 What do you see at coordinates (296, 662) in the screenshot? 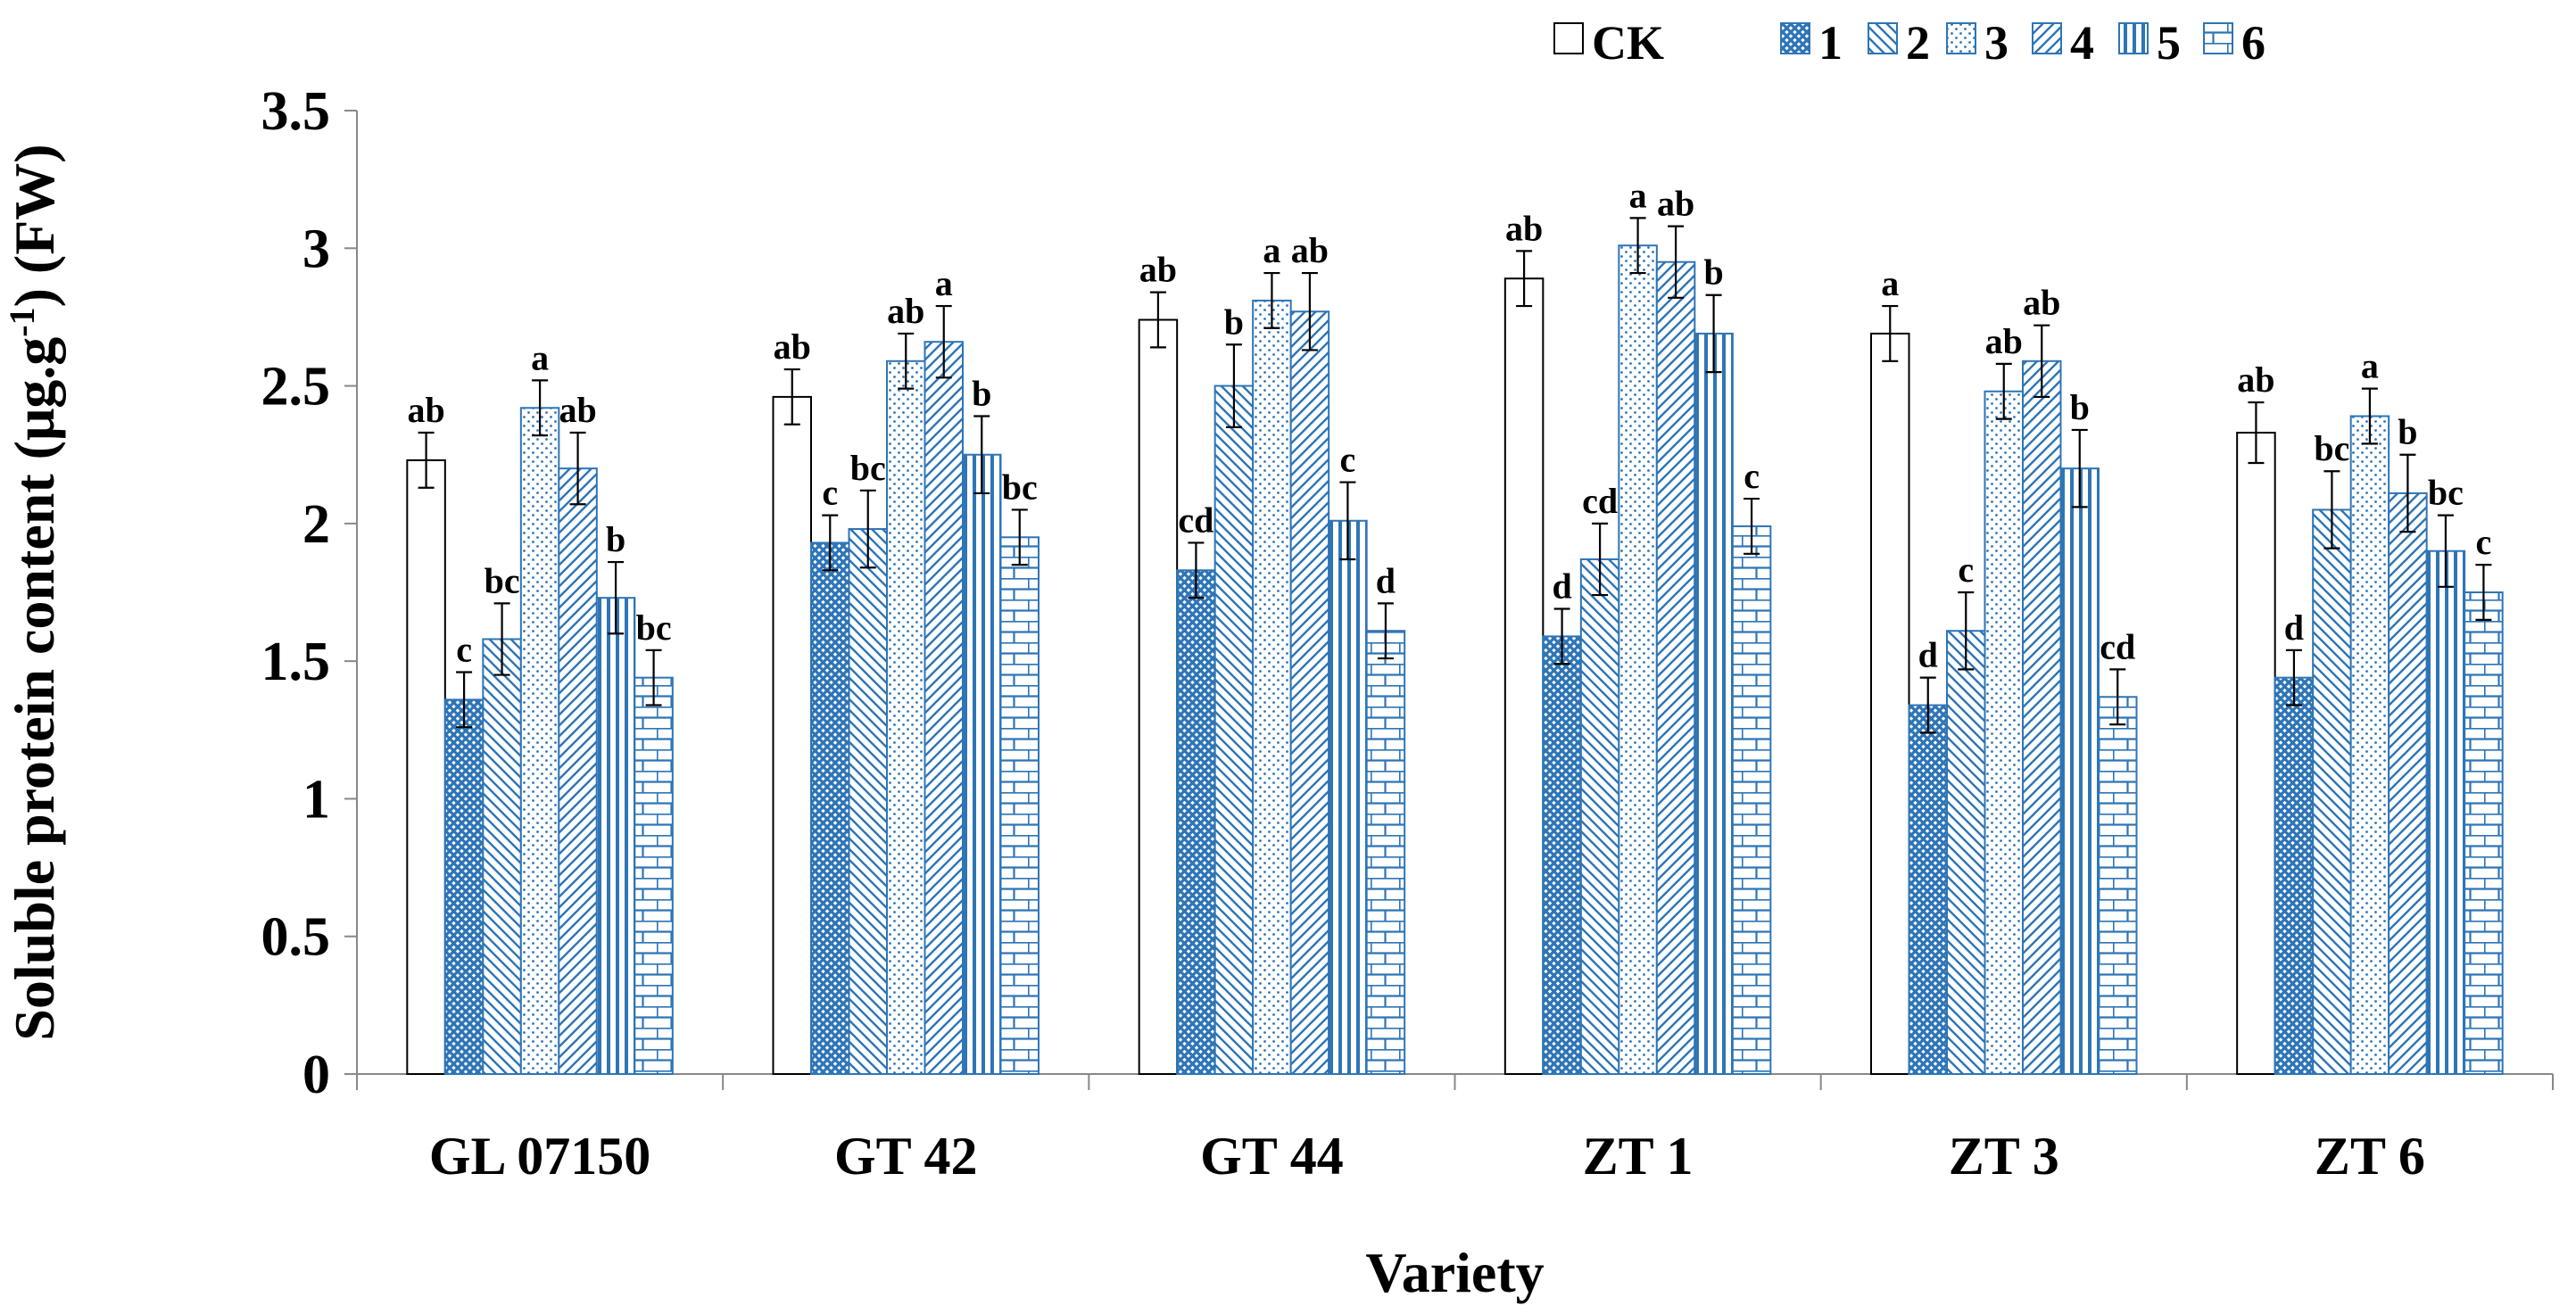
I see `y-tick-label: 1.5` at bounding box center [296, 662].